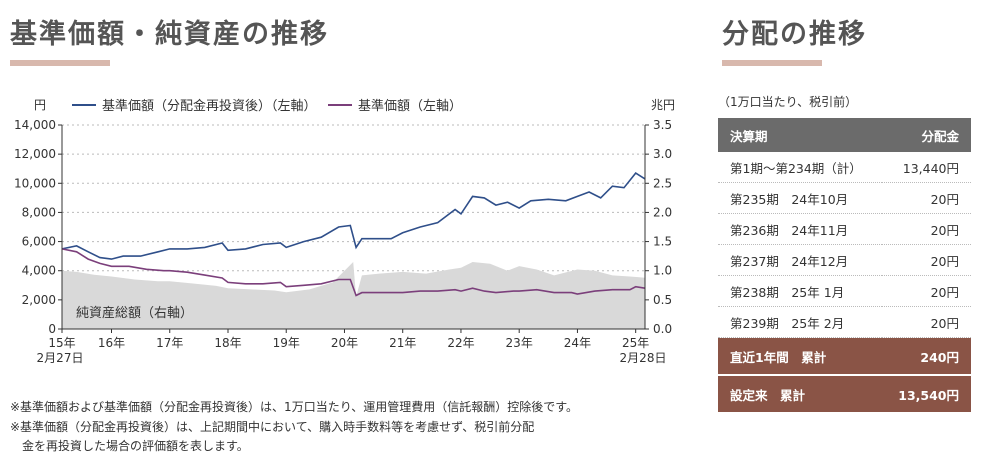  Describe the element at coordinates (926, 167) in the screenshot. I see `amount-cell: 13,440円` at that location.